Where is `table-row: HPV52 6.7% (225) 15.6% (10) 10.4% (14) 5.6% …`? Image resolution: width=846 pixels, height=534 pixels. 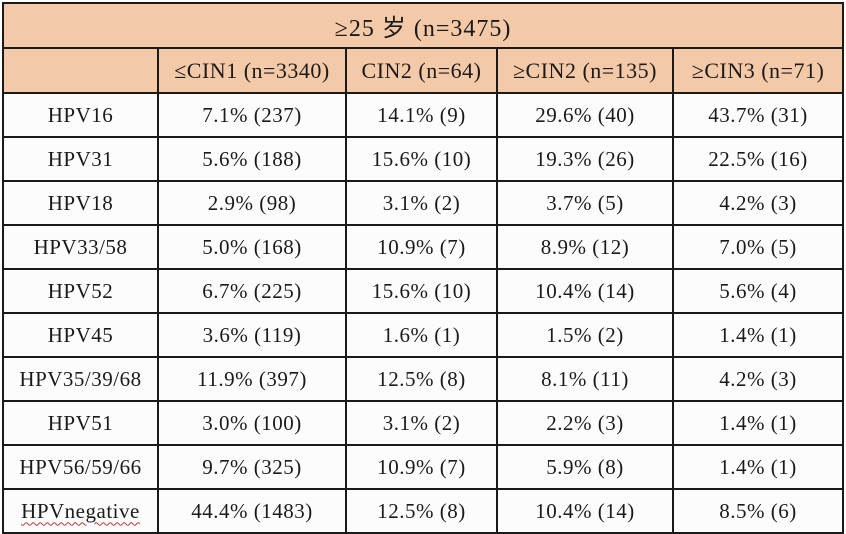
table-row: HPV52 6.7% (225) 15.6% (10) 10.4% (14) 5.6% … is located at coordinates (423, 291).